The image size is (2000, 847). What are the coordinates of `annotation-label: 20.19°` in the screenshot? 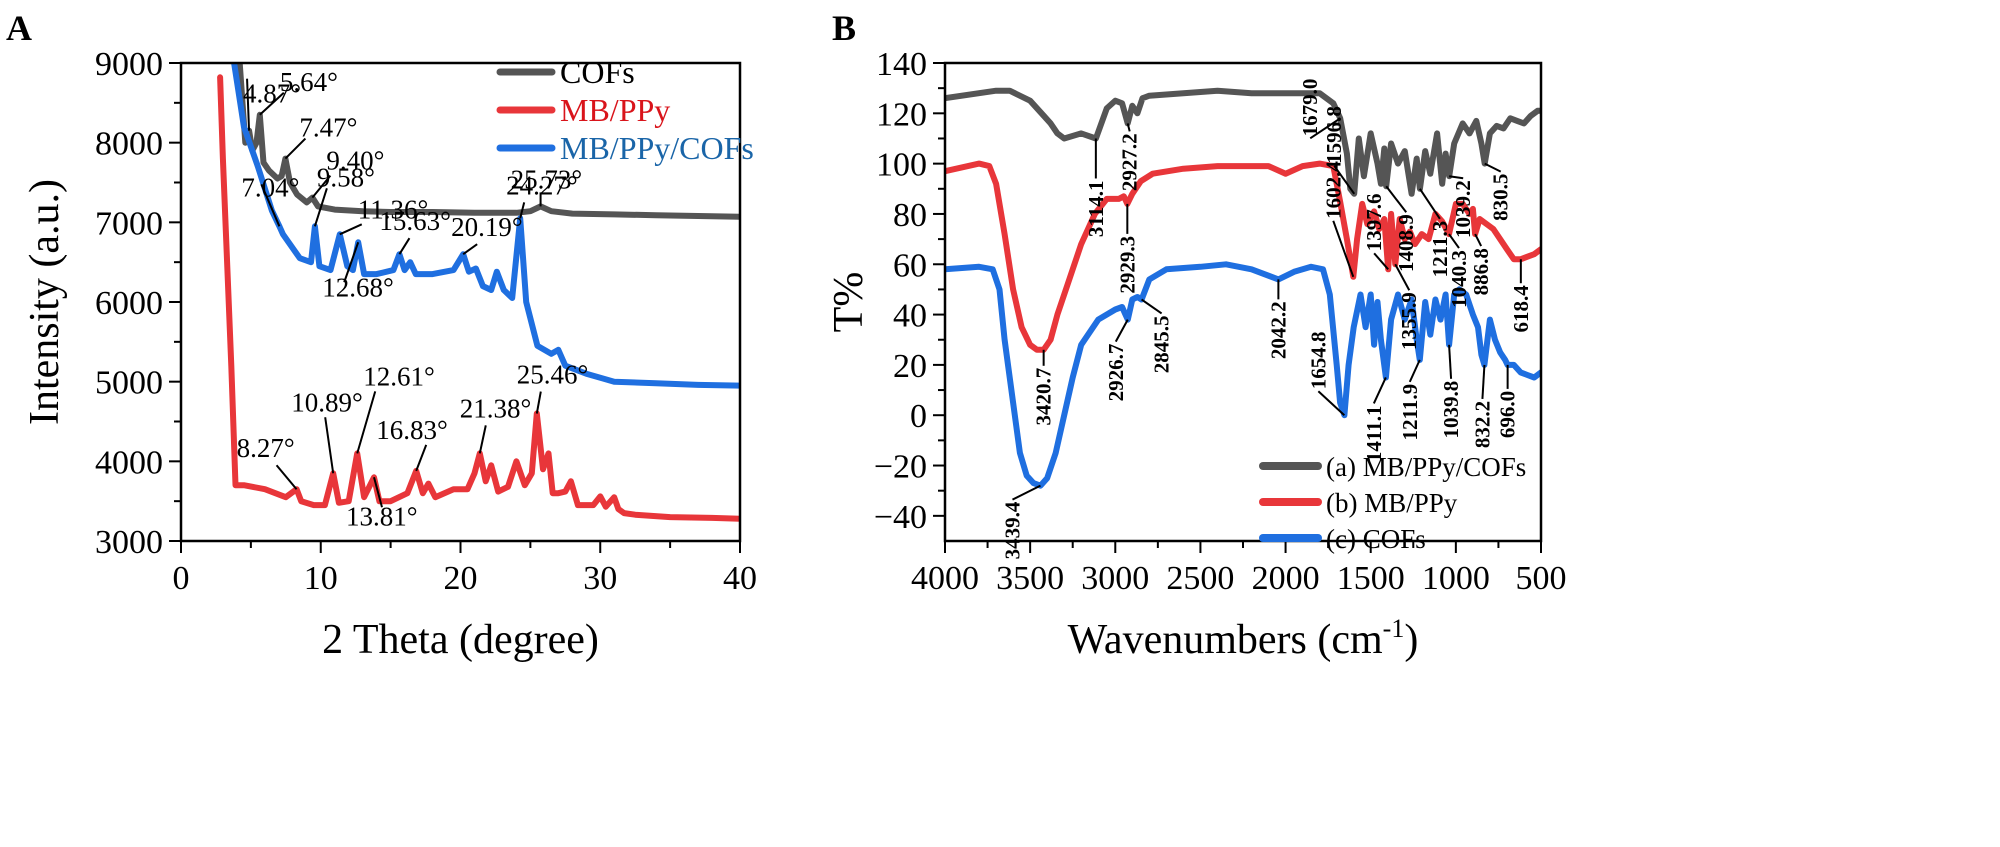 It's located at (487, 227).